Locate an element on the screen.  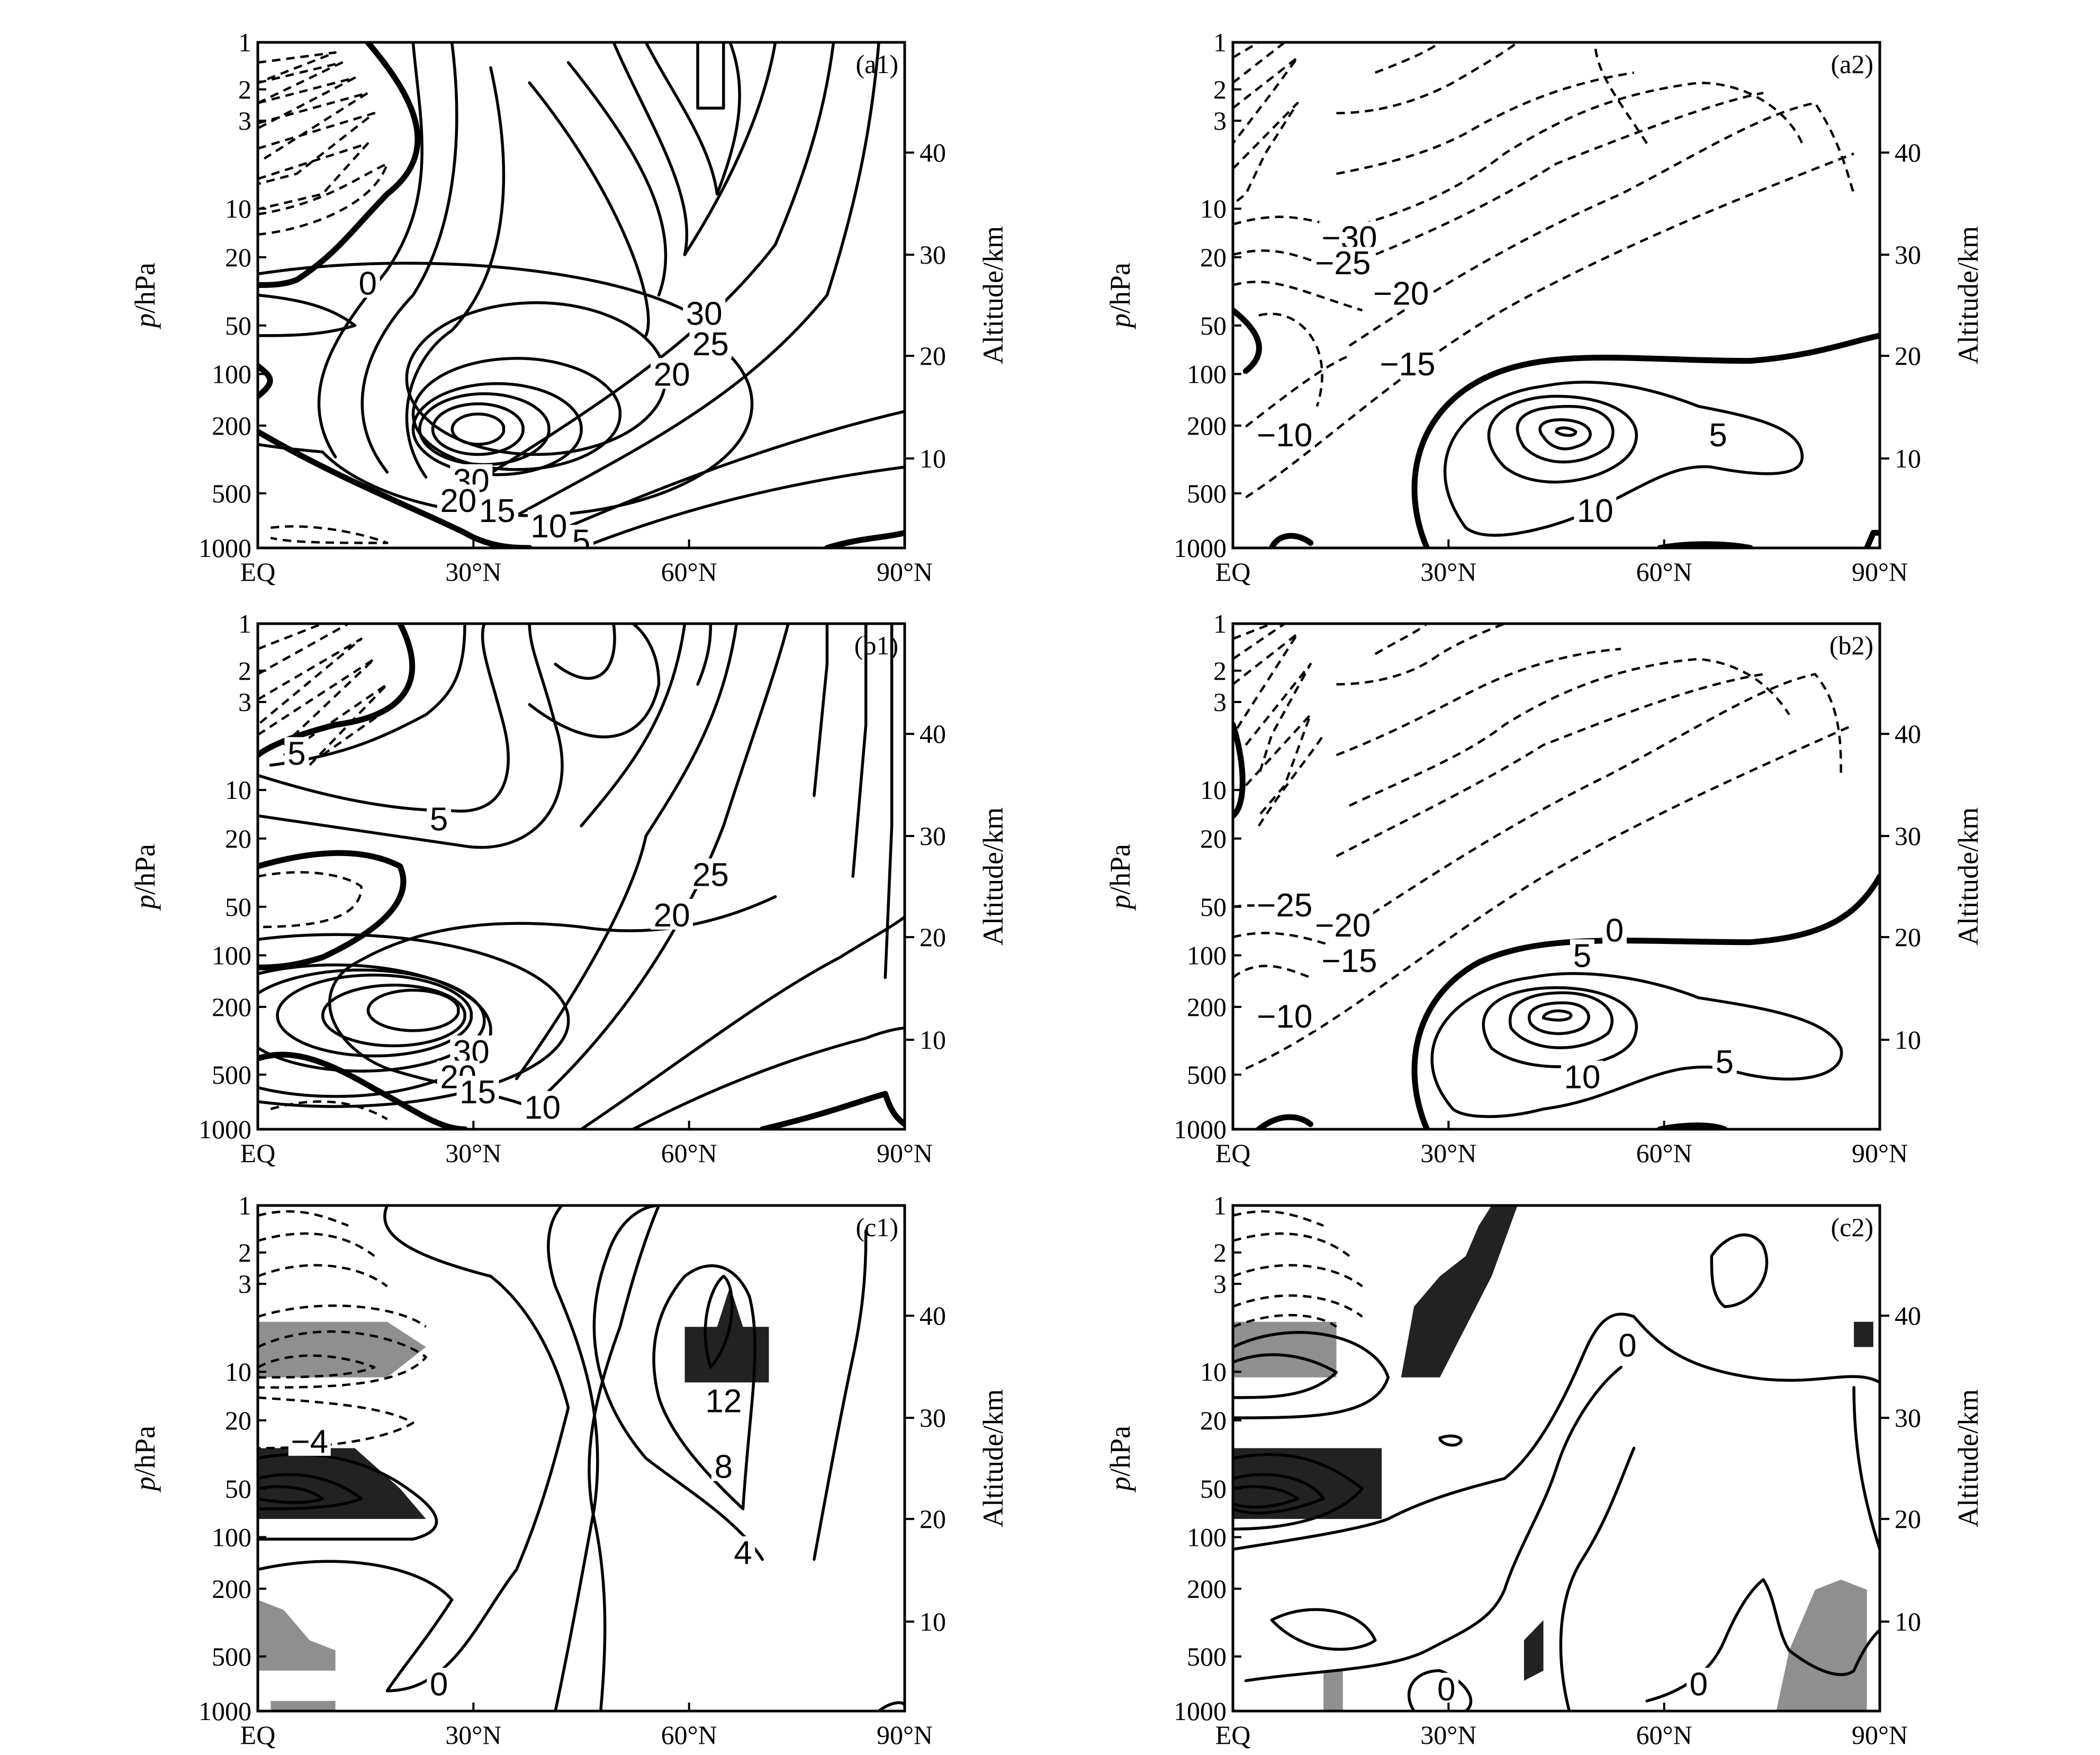
y-tick-label: 50 is located at coordinates (238, 325).